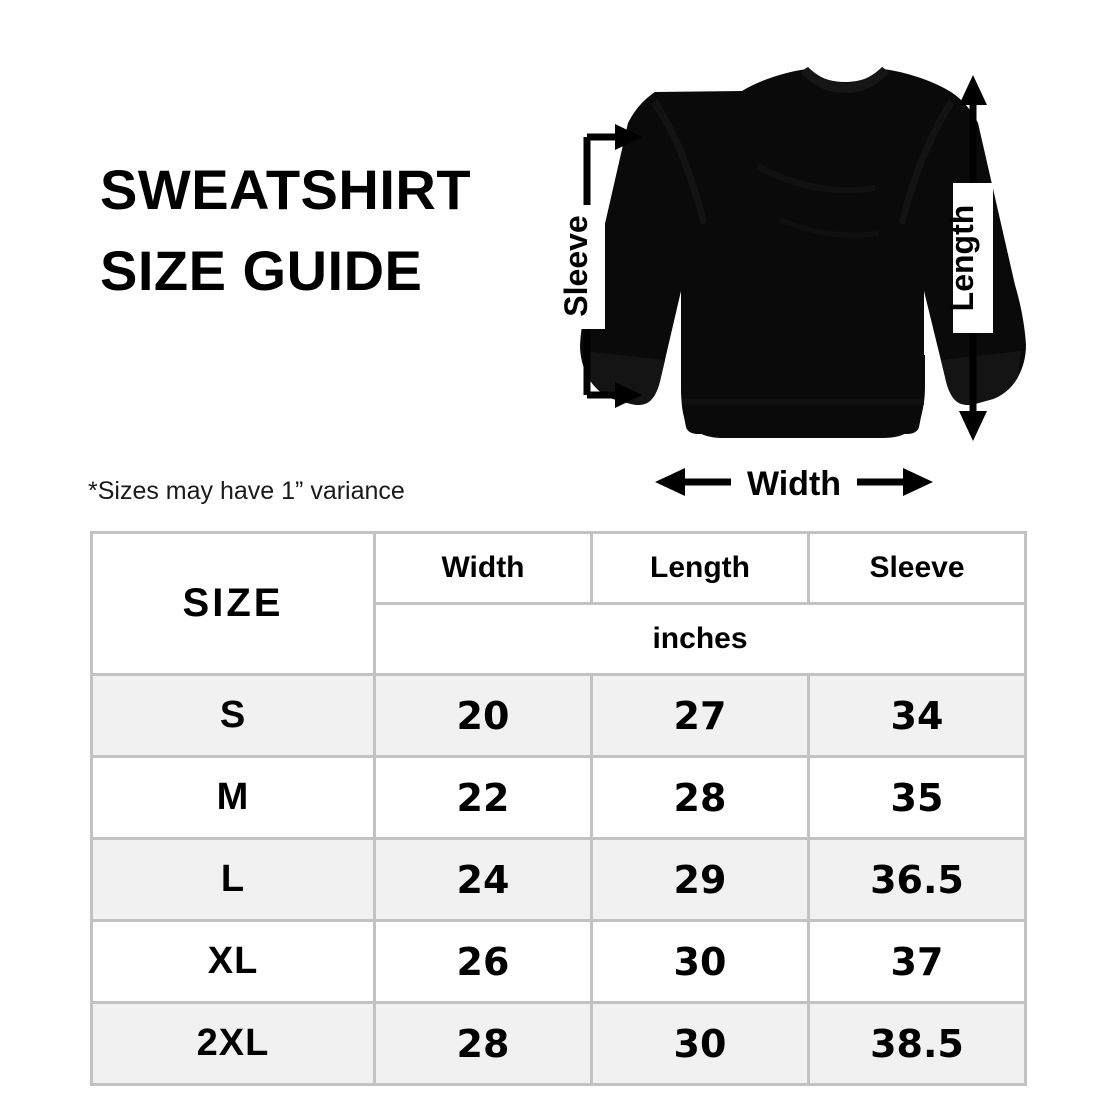 This screenshot has height=1100, width=1100. Describe the element at coordinates (700, 639) in the screenshot. I see `header-units: inches` at that location.